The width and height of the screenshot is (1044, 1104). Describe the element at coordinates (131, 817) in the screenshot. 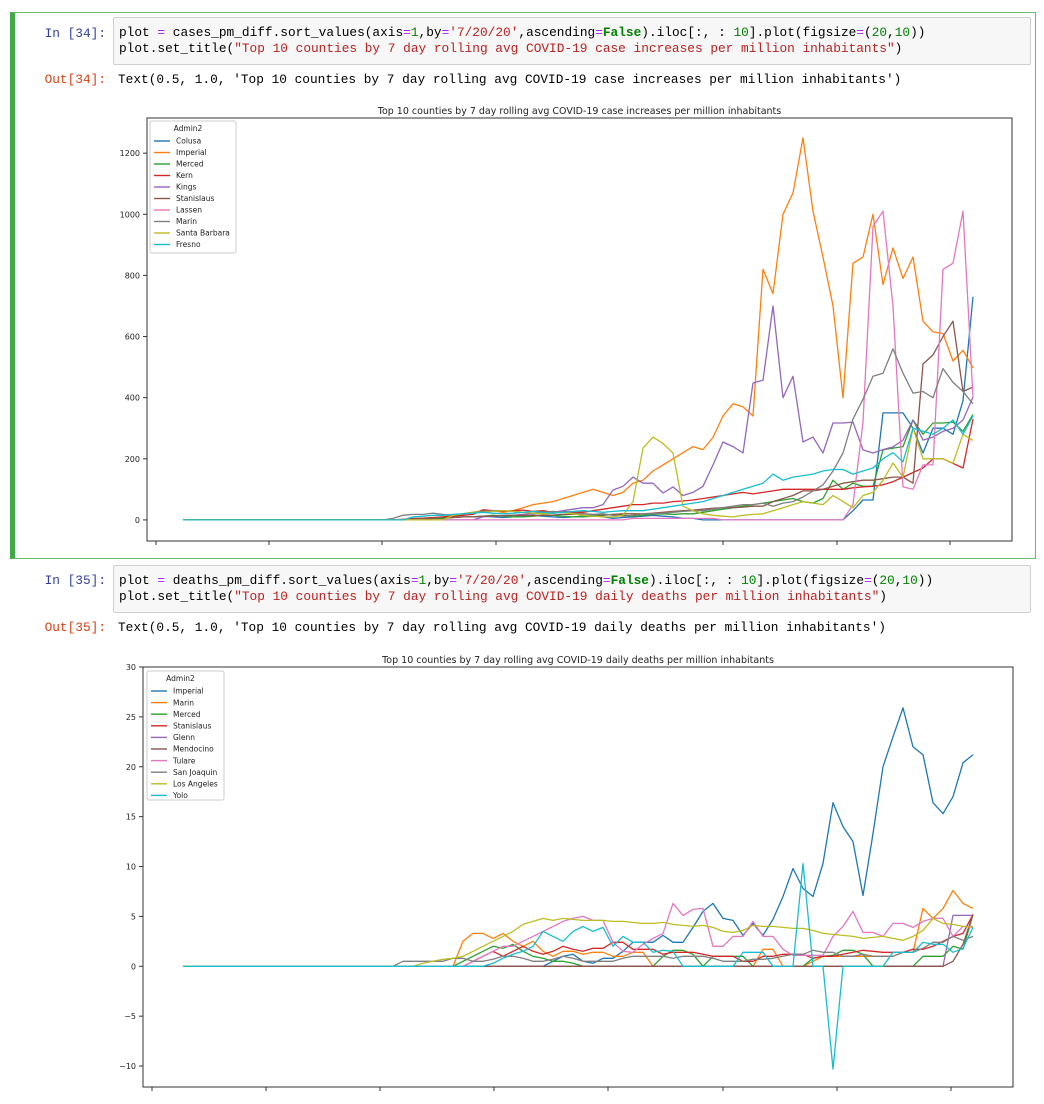

I see `y-tick-label: 15` at that location.